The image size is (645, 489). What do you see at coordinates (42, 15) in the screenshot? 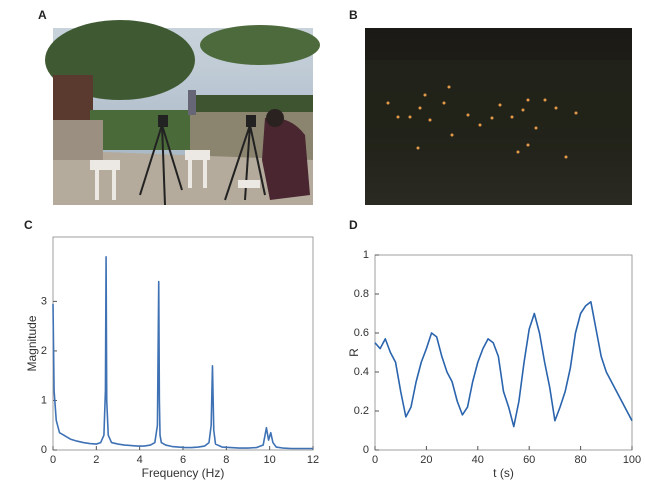
I see `panel-label: A` at bounding box center [42, 15].